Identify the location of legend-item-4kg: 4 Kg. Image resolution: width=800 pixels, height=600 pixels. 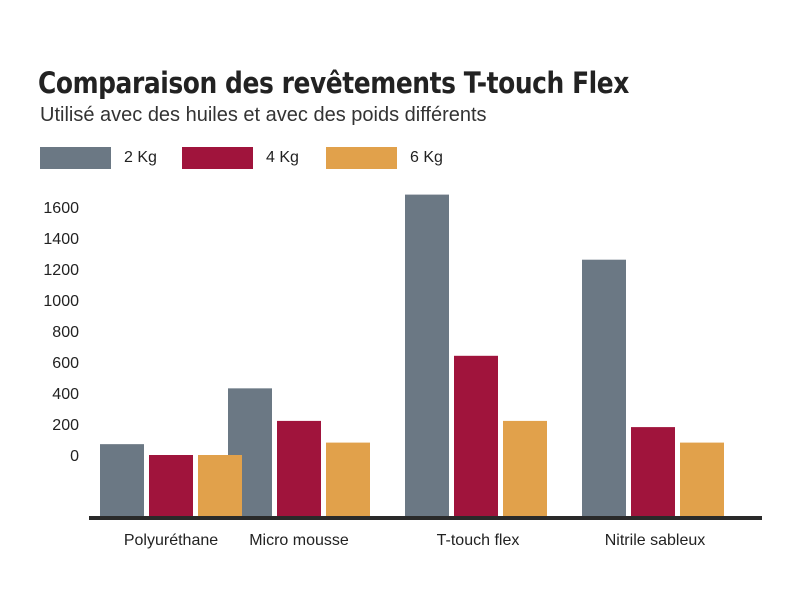
(240, 158).